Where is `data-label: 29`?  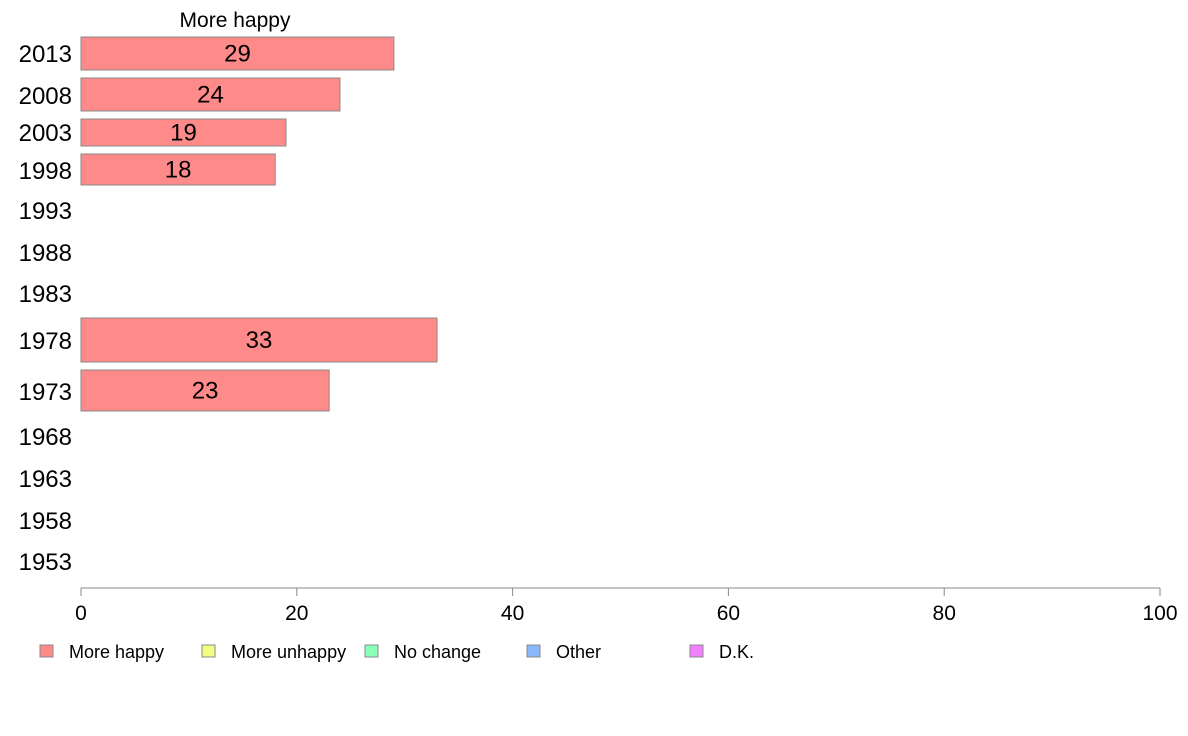
data-label: 29 is located at coordinates (237, 54).